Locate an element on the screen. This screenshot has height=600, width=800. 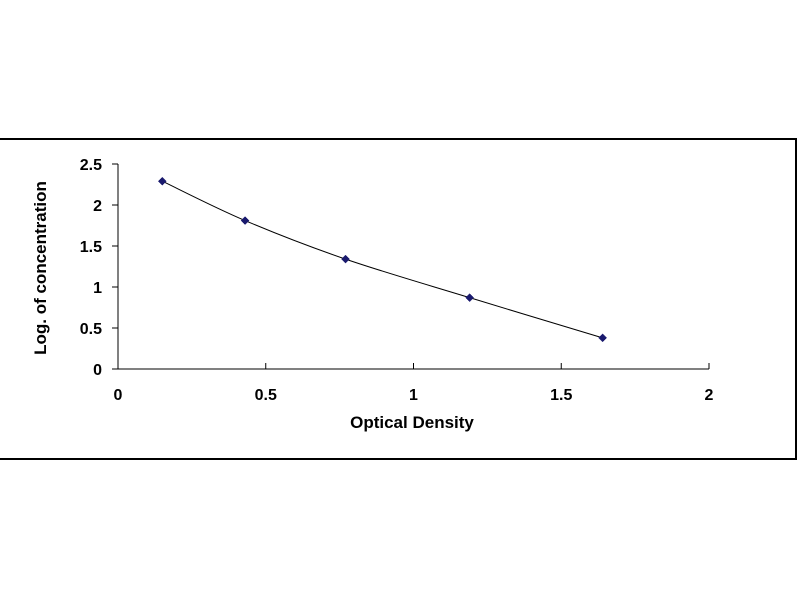
y-tick-label: 0 is located at coordinates (97, 370).